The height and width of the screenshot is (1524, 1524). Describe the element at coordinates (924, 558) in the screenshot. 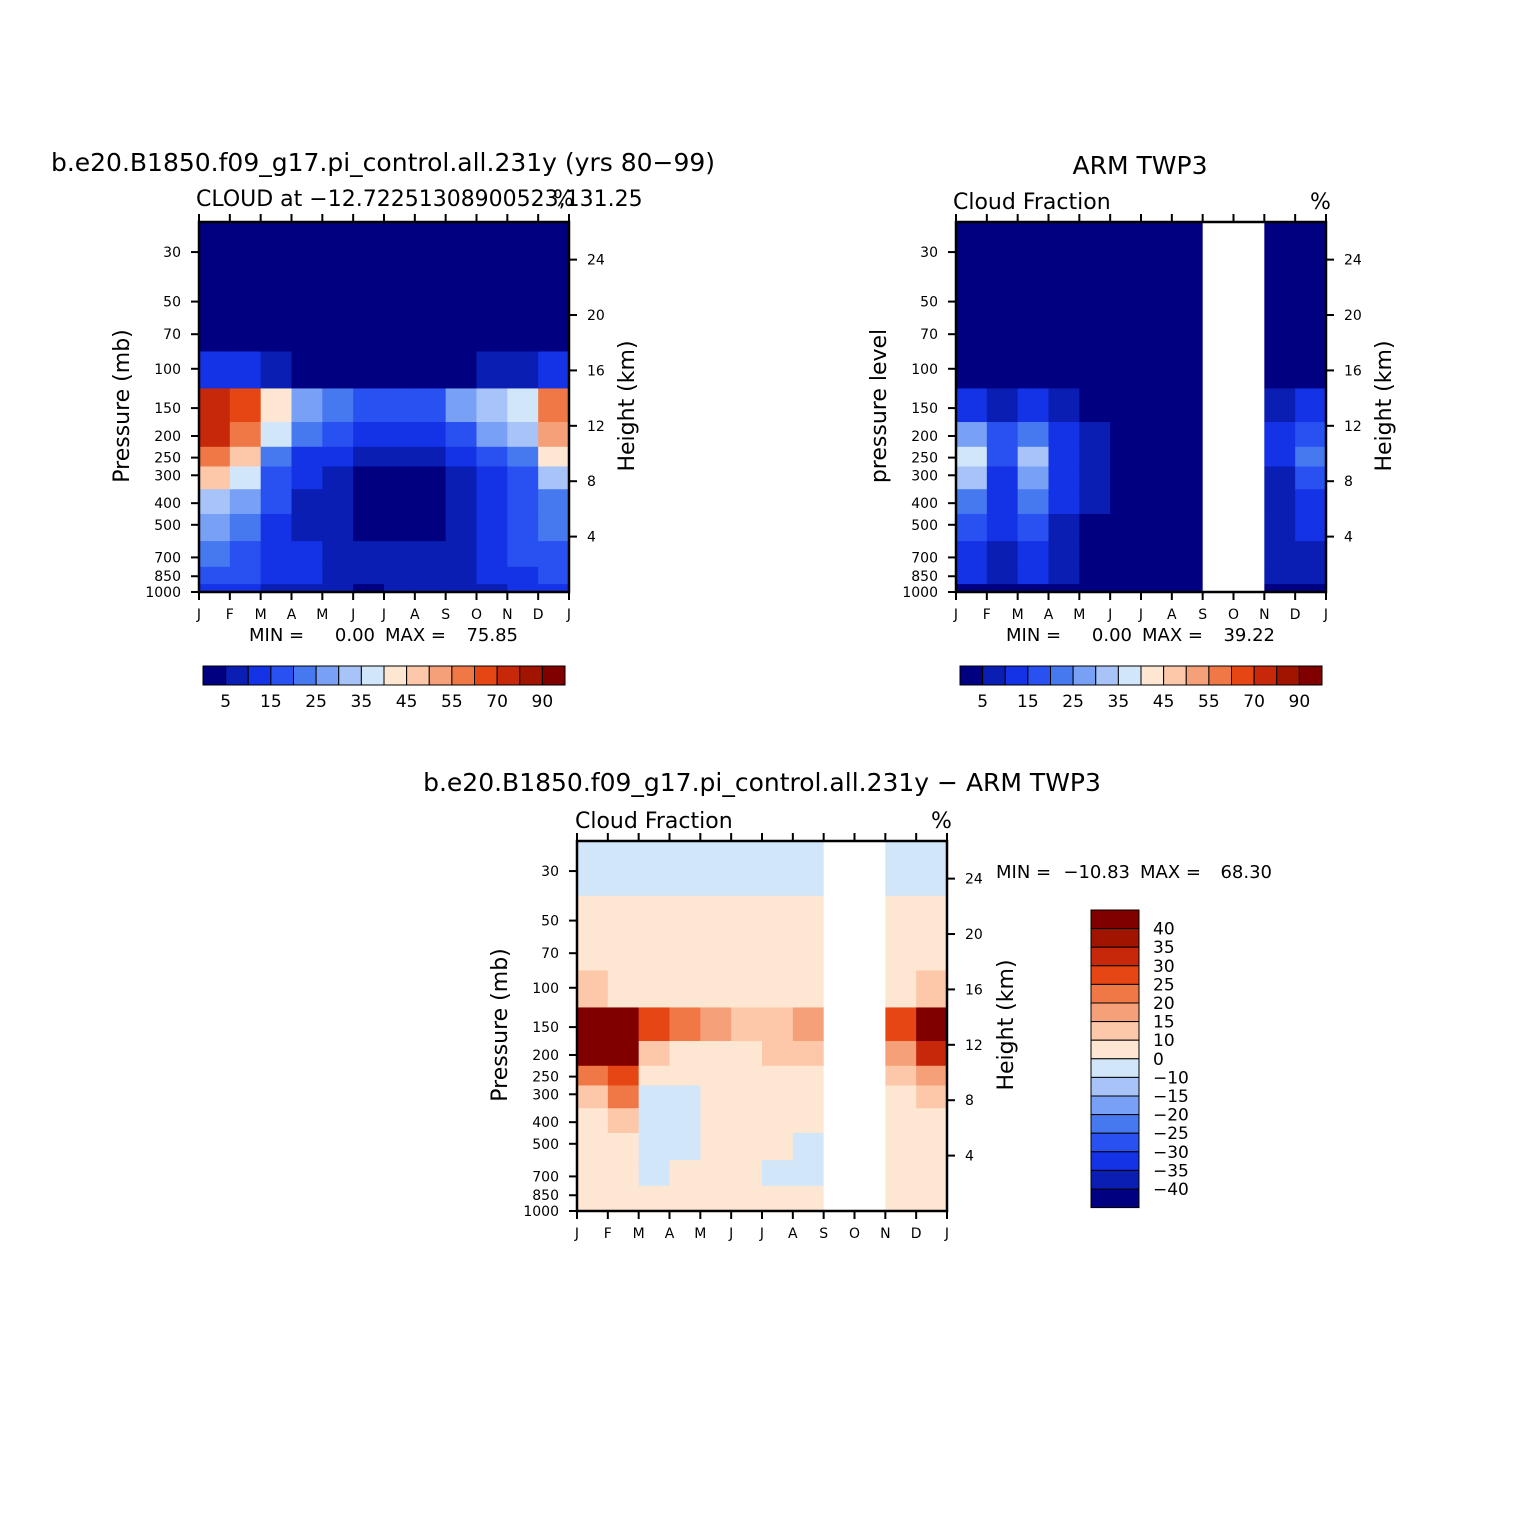

I see `y-tick-label: 700` at that location.